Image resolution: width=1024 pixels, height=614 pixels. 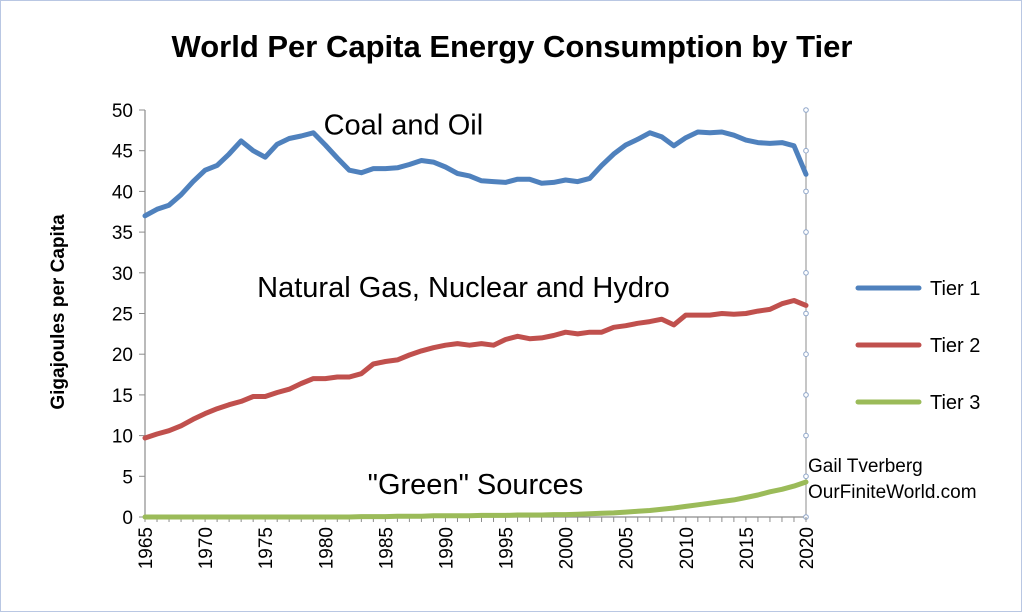 What do you see at coordinates (206, 548) in the screenshot?
I see `x-tick-label-1970: 1970` at bounding box center [206, 548].